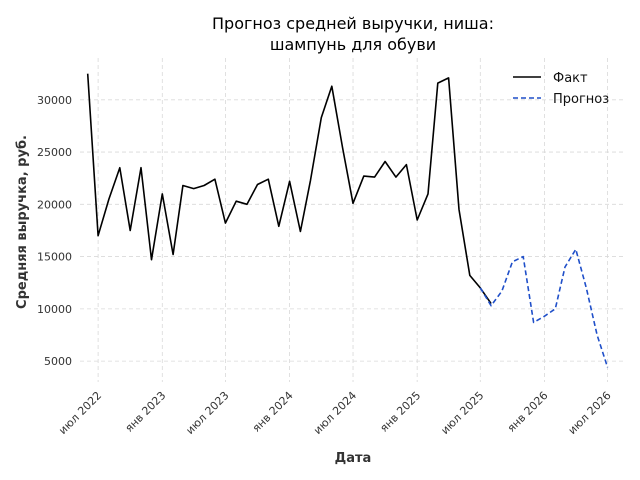  I want to click on x-tick-label: июл 2025, so click(462, 413).